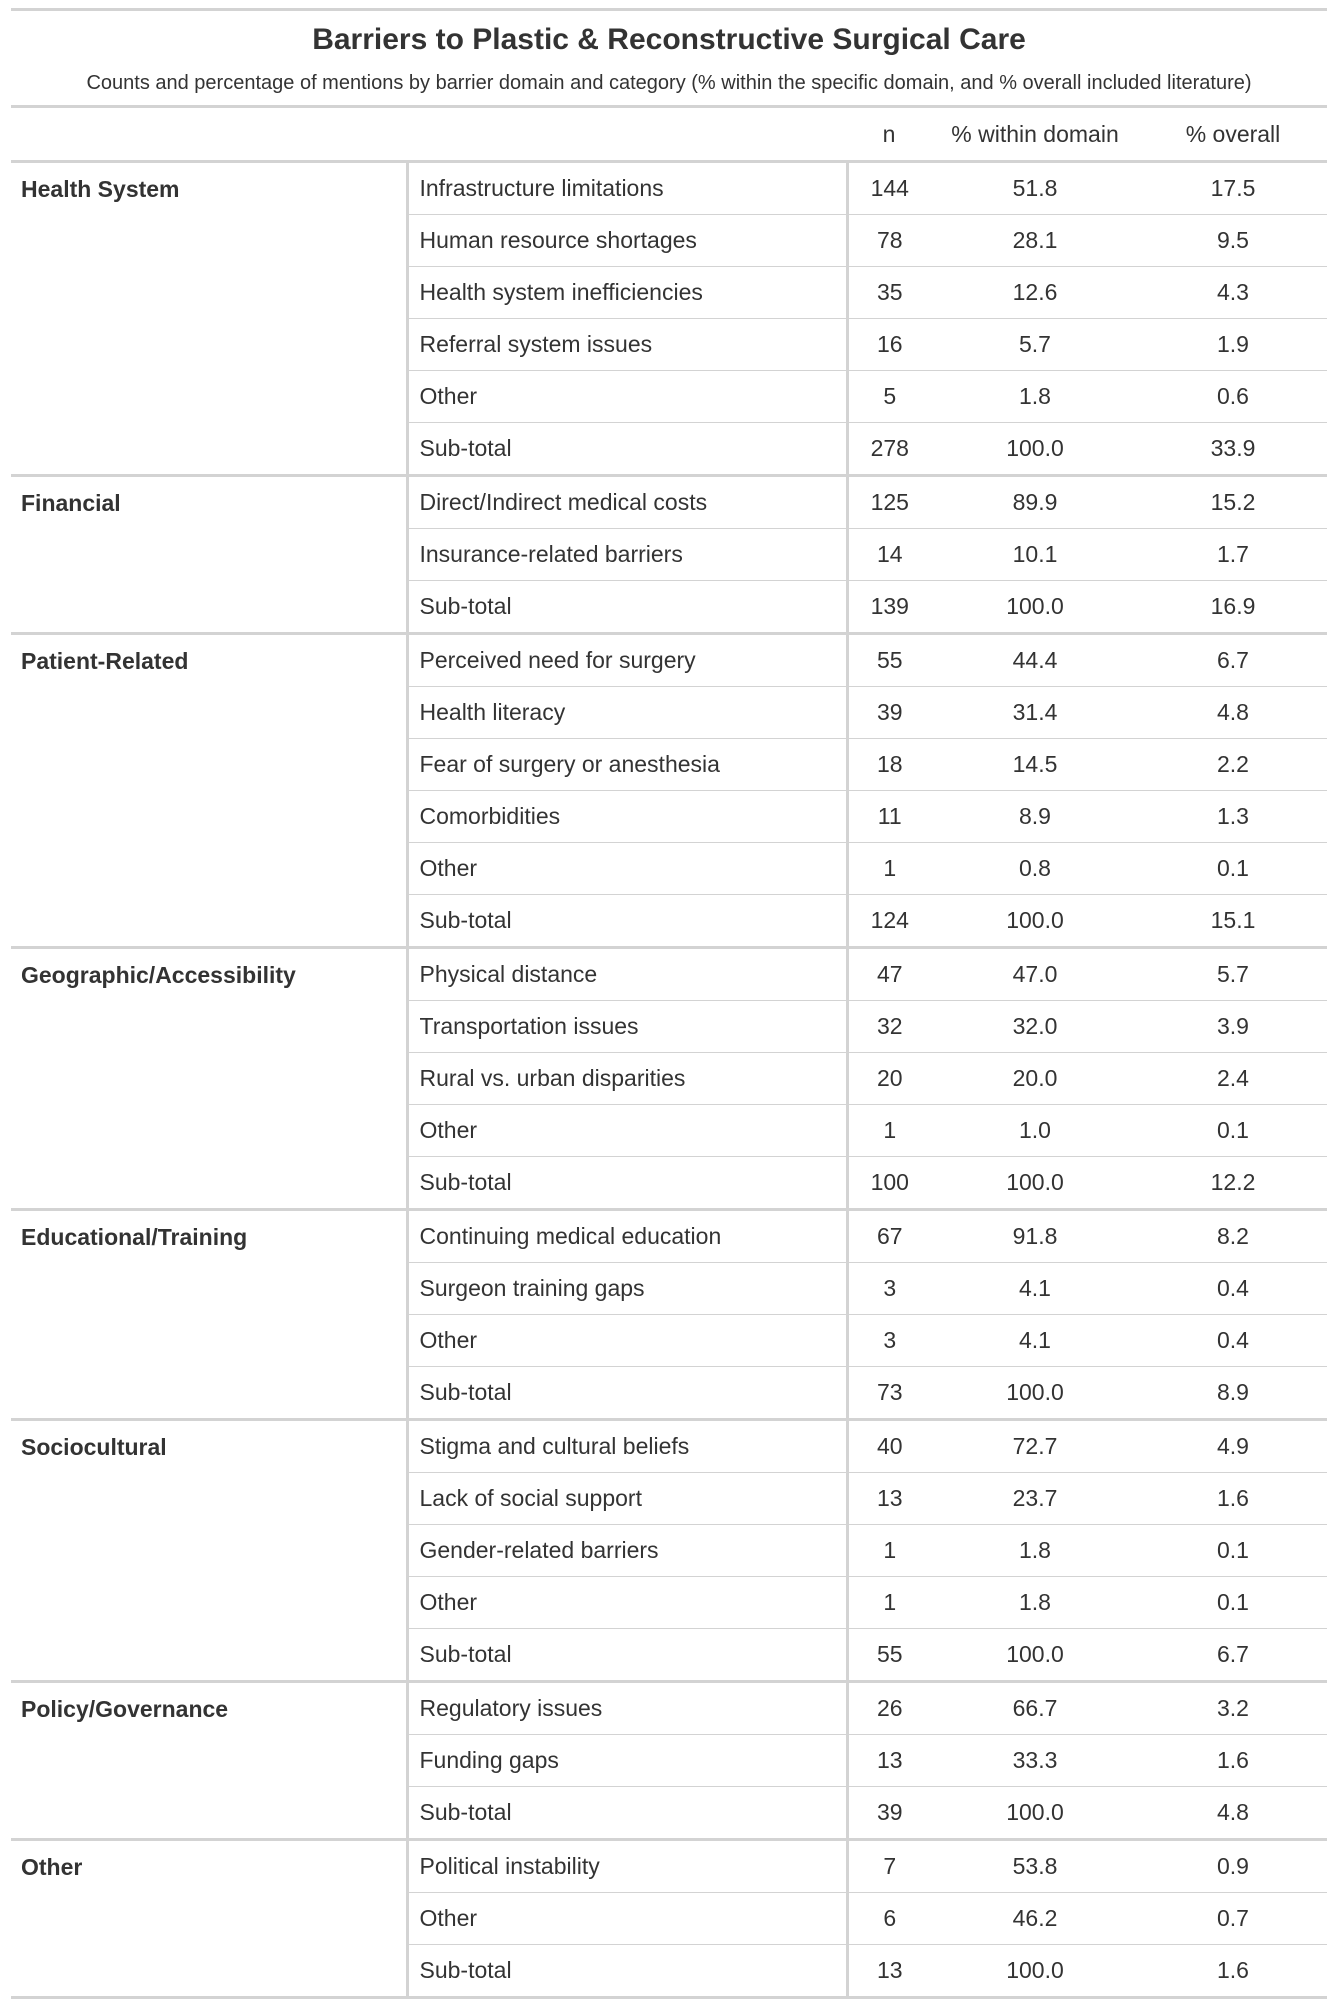  What do you see at coordinates (1233, 396) in the screenshot?
I see `pct-overall-cell: 0.6` at bounding box center [1233, 396].